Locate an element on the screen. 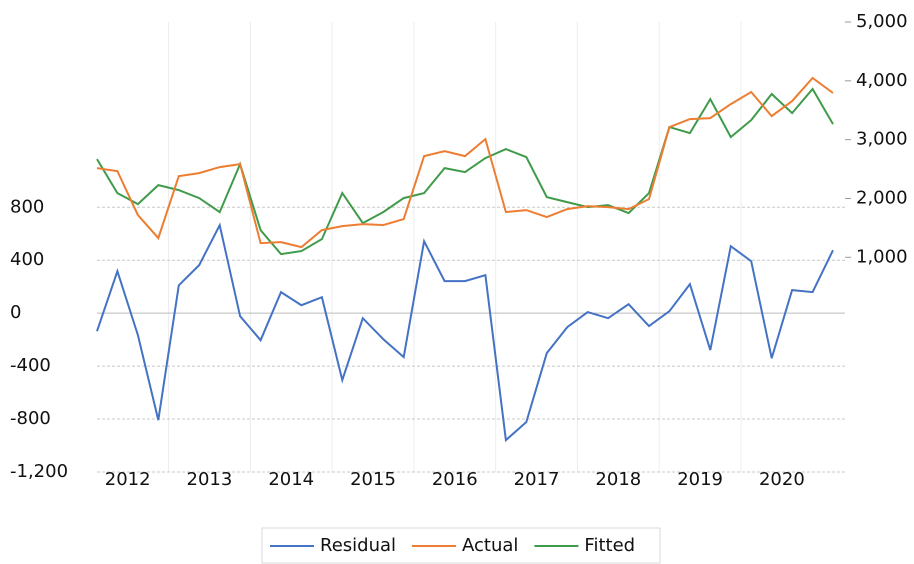 This screenshot has width=914, height=564. y2-tick-label: 2,000 is located at coordinates (882, 197).